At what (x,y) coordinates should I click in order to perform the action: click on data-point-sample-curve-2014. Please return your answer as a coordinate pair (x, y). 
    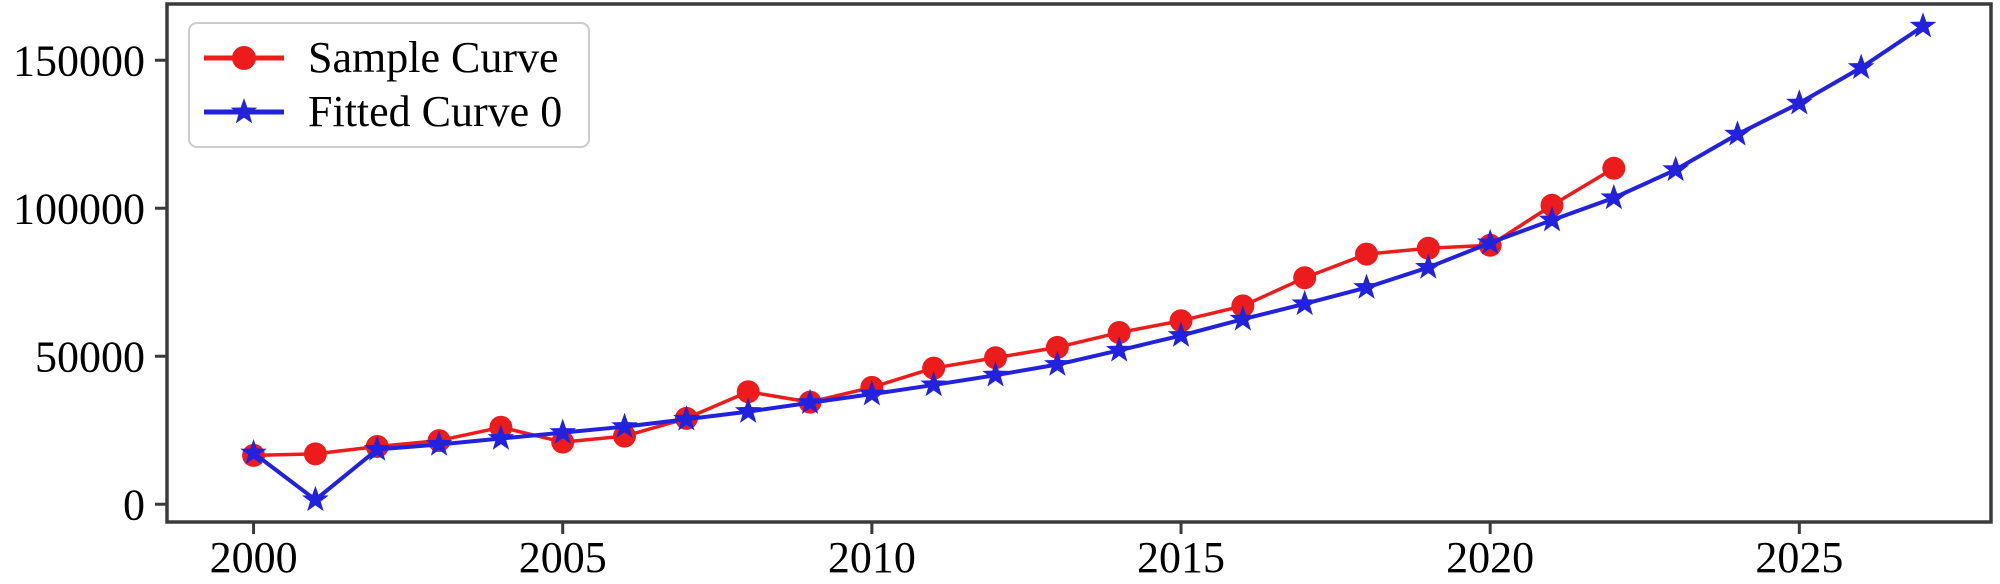
    Looking at the image, I should click on (1119, 333).